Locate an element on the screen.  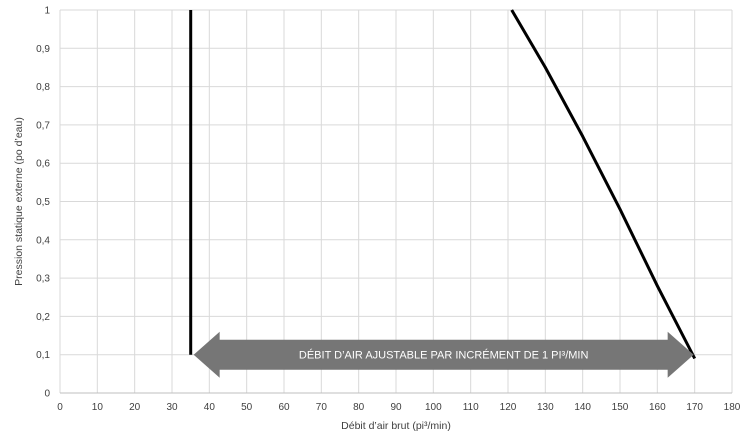
x-tick-label: 110 is located at coordinates (471, 407).